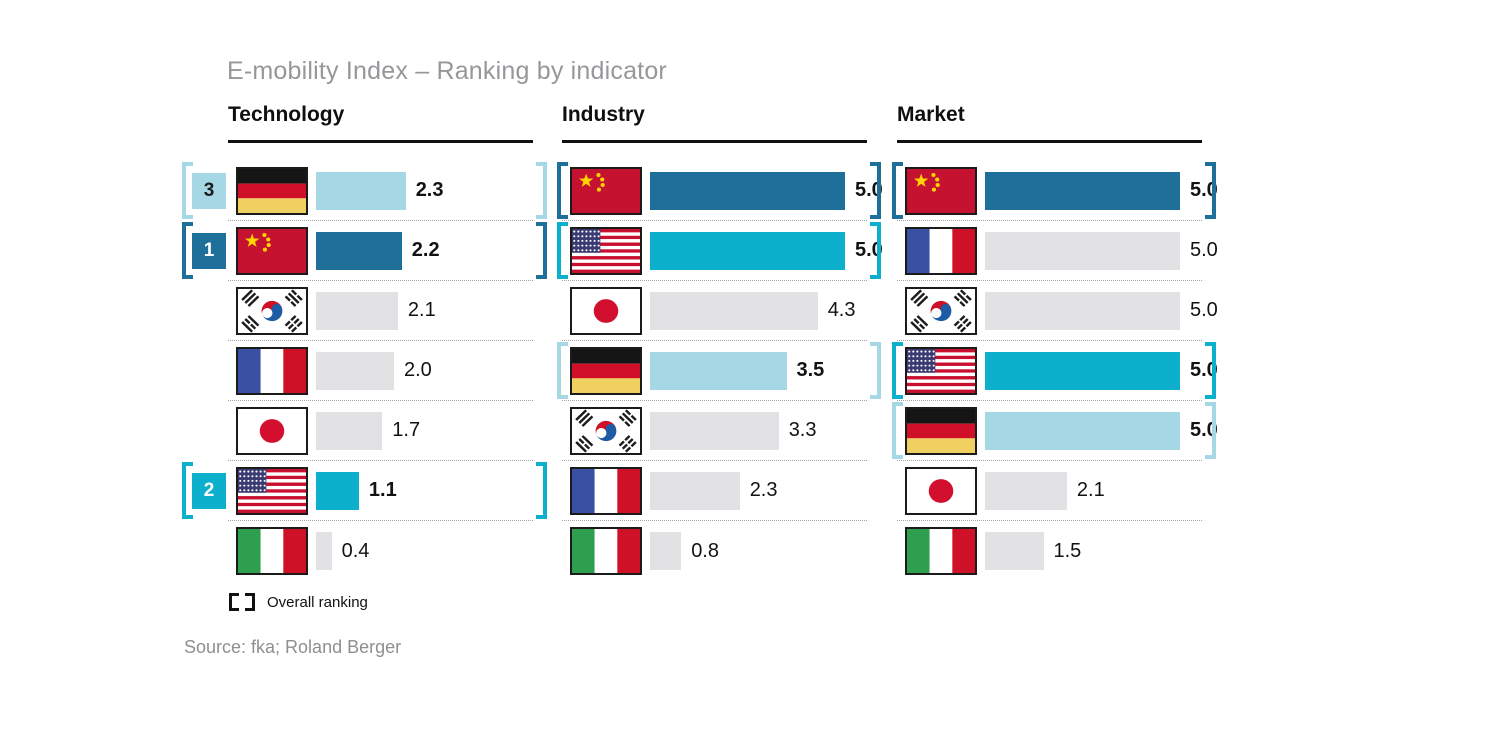  What do you see at coordinates (382, 490) in the screenshot?
I see `score-value: 1.1` at bounding box center [382, 490].